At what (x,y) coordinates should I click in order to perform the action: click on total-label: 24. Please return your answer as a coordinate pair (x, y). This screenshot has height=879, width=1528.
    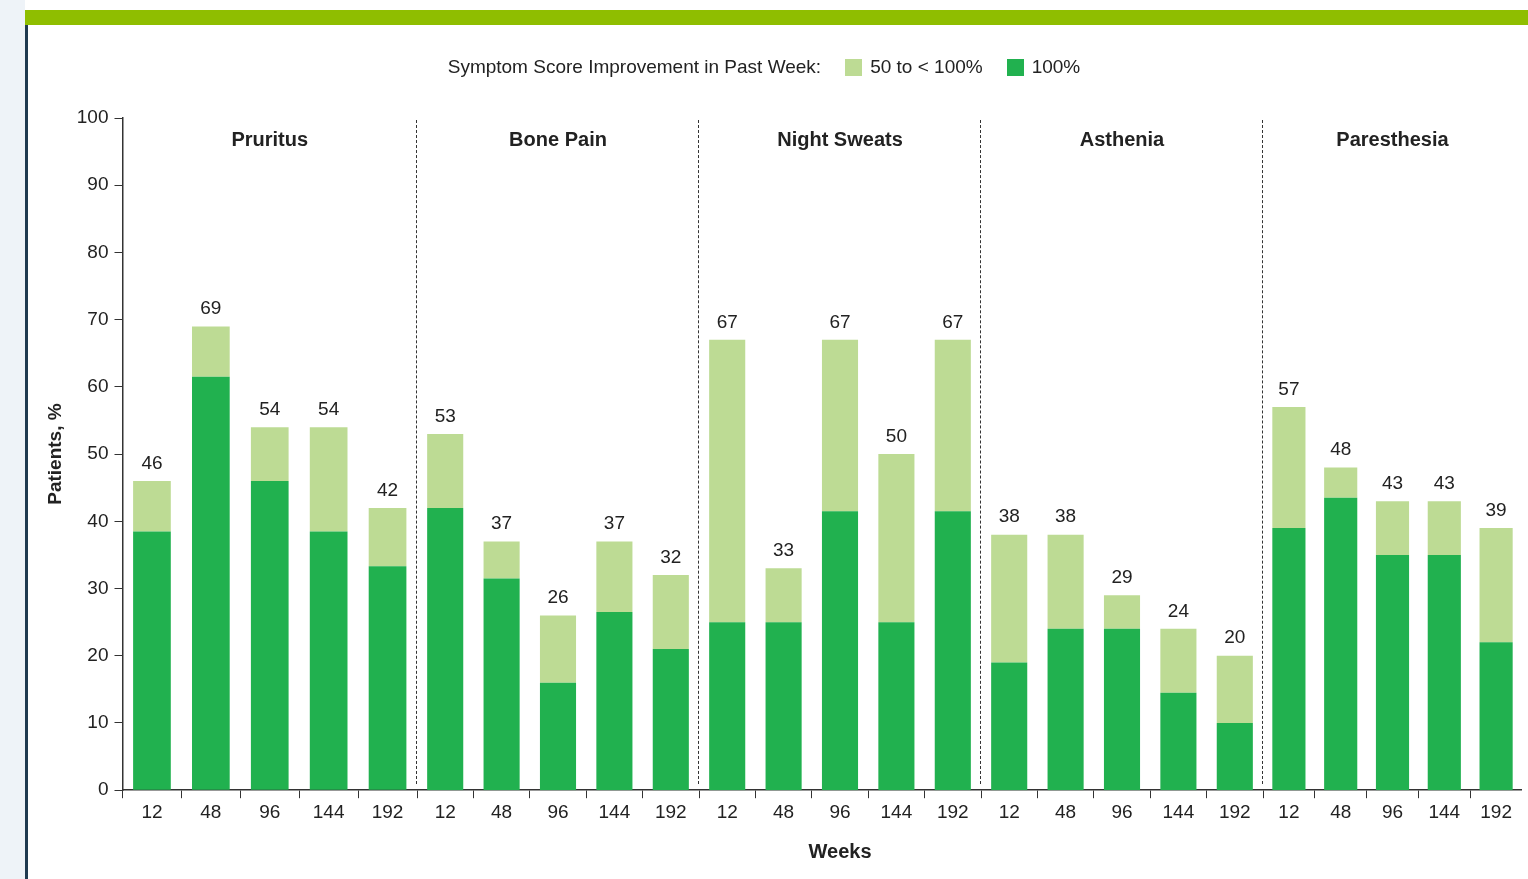
    Looking at the image, I should click on (1178, 610).